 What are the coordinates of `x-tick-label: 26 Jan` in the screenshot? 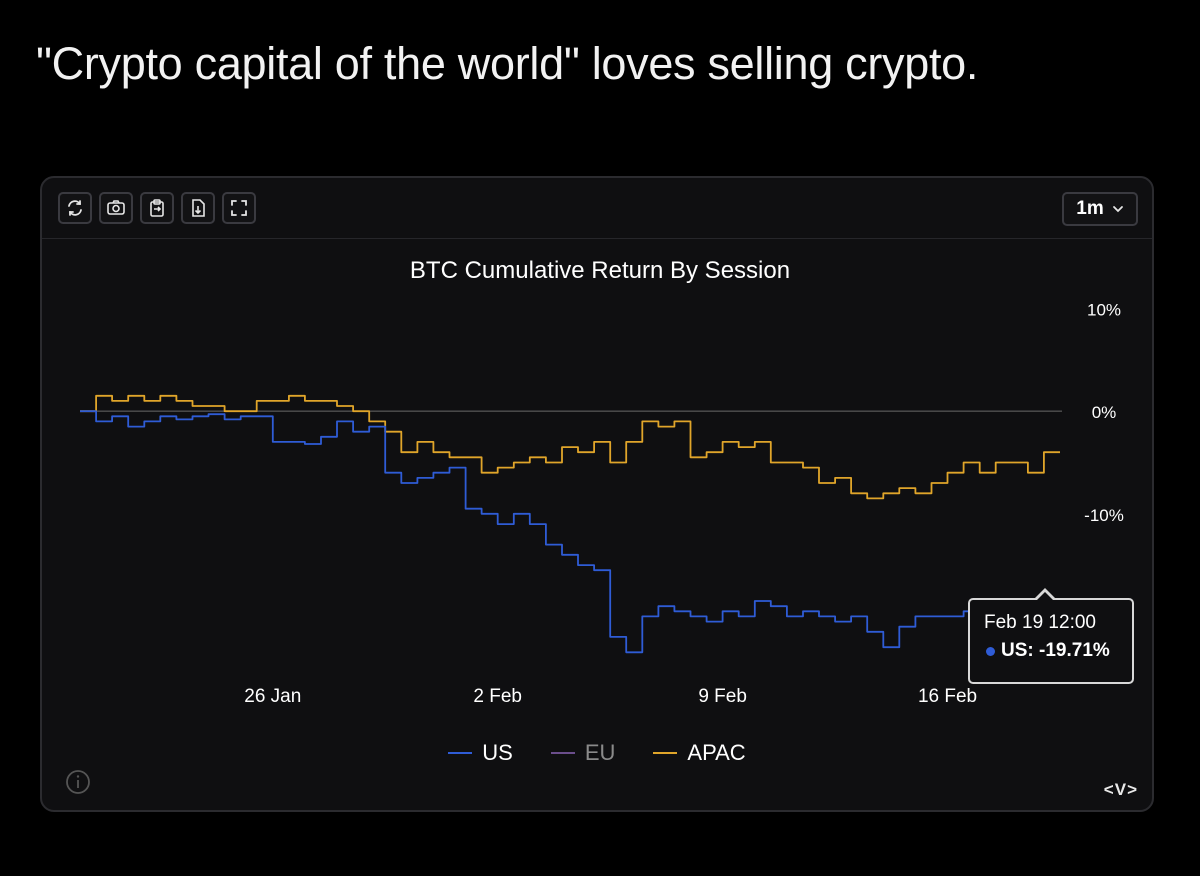 It's located at (272, 696).